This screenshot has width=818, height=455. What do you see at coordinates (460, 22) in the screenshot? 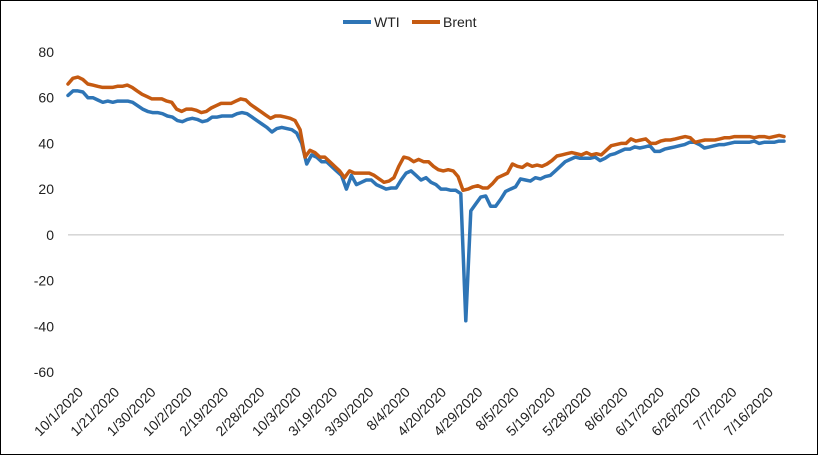
I see `legend-label-brent: Brent` at bounding box center [460, 22].